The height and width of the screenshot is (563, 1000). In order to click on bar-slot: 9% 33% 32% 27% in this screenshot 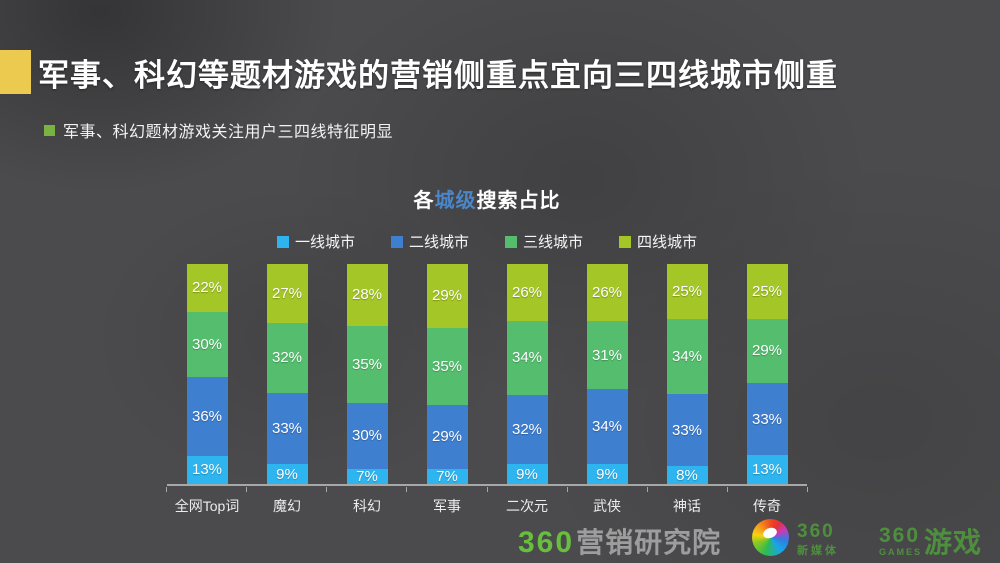, I will do `click(287, 374)`.